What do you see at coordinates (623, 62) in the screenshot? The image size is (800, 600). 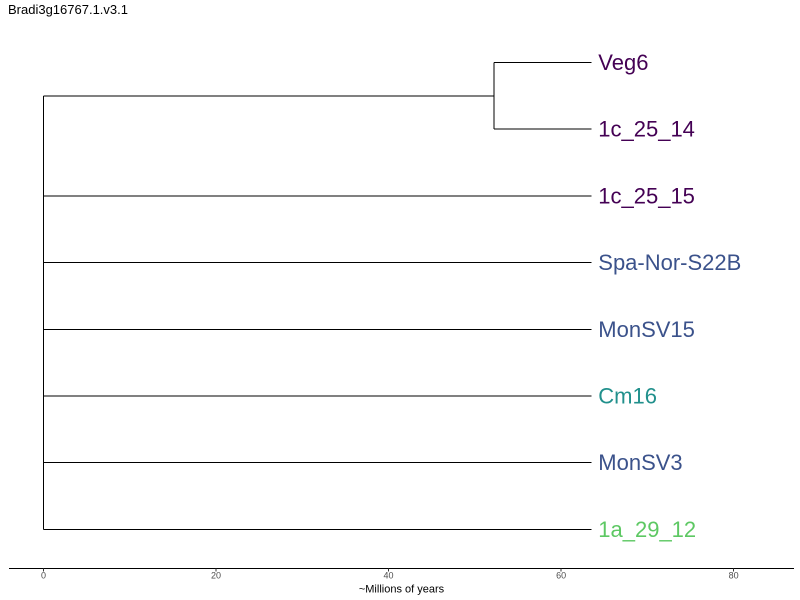 I see `leaf-label: Veg6` at bounding box center [623, 62].